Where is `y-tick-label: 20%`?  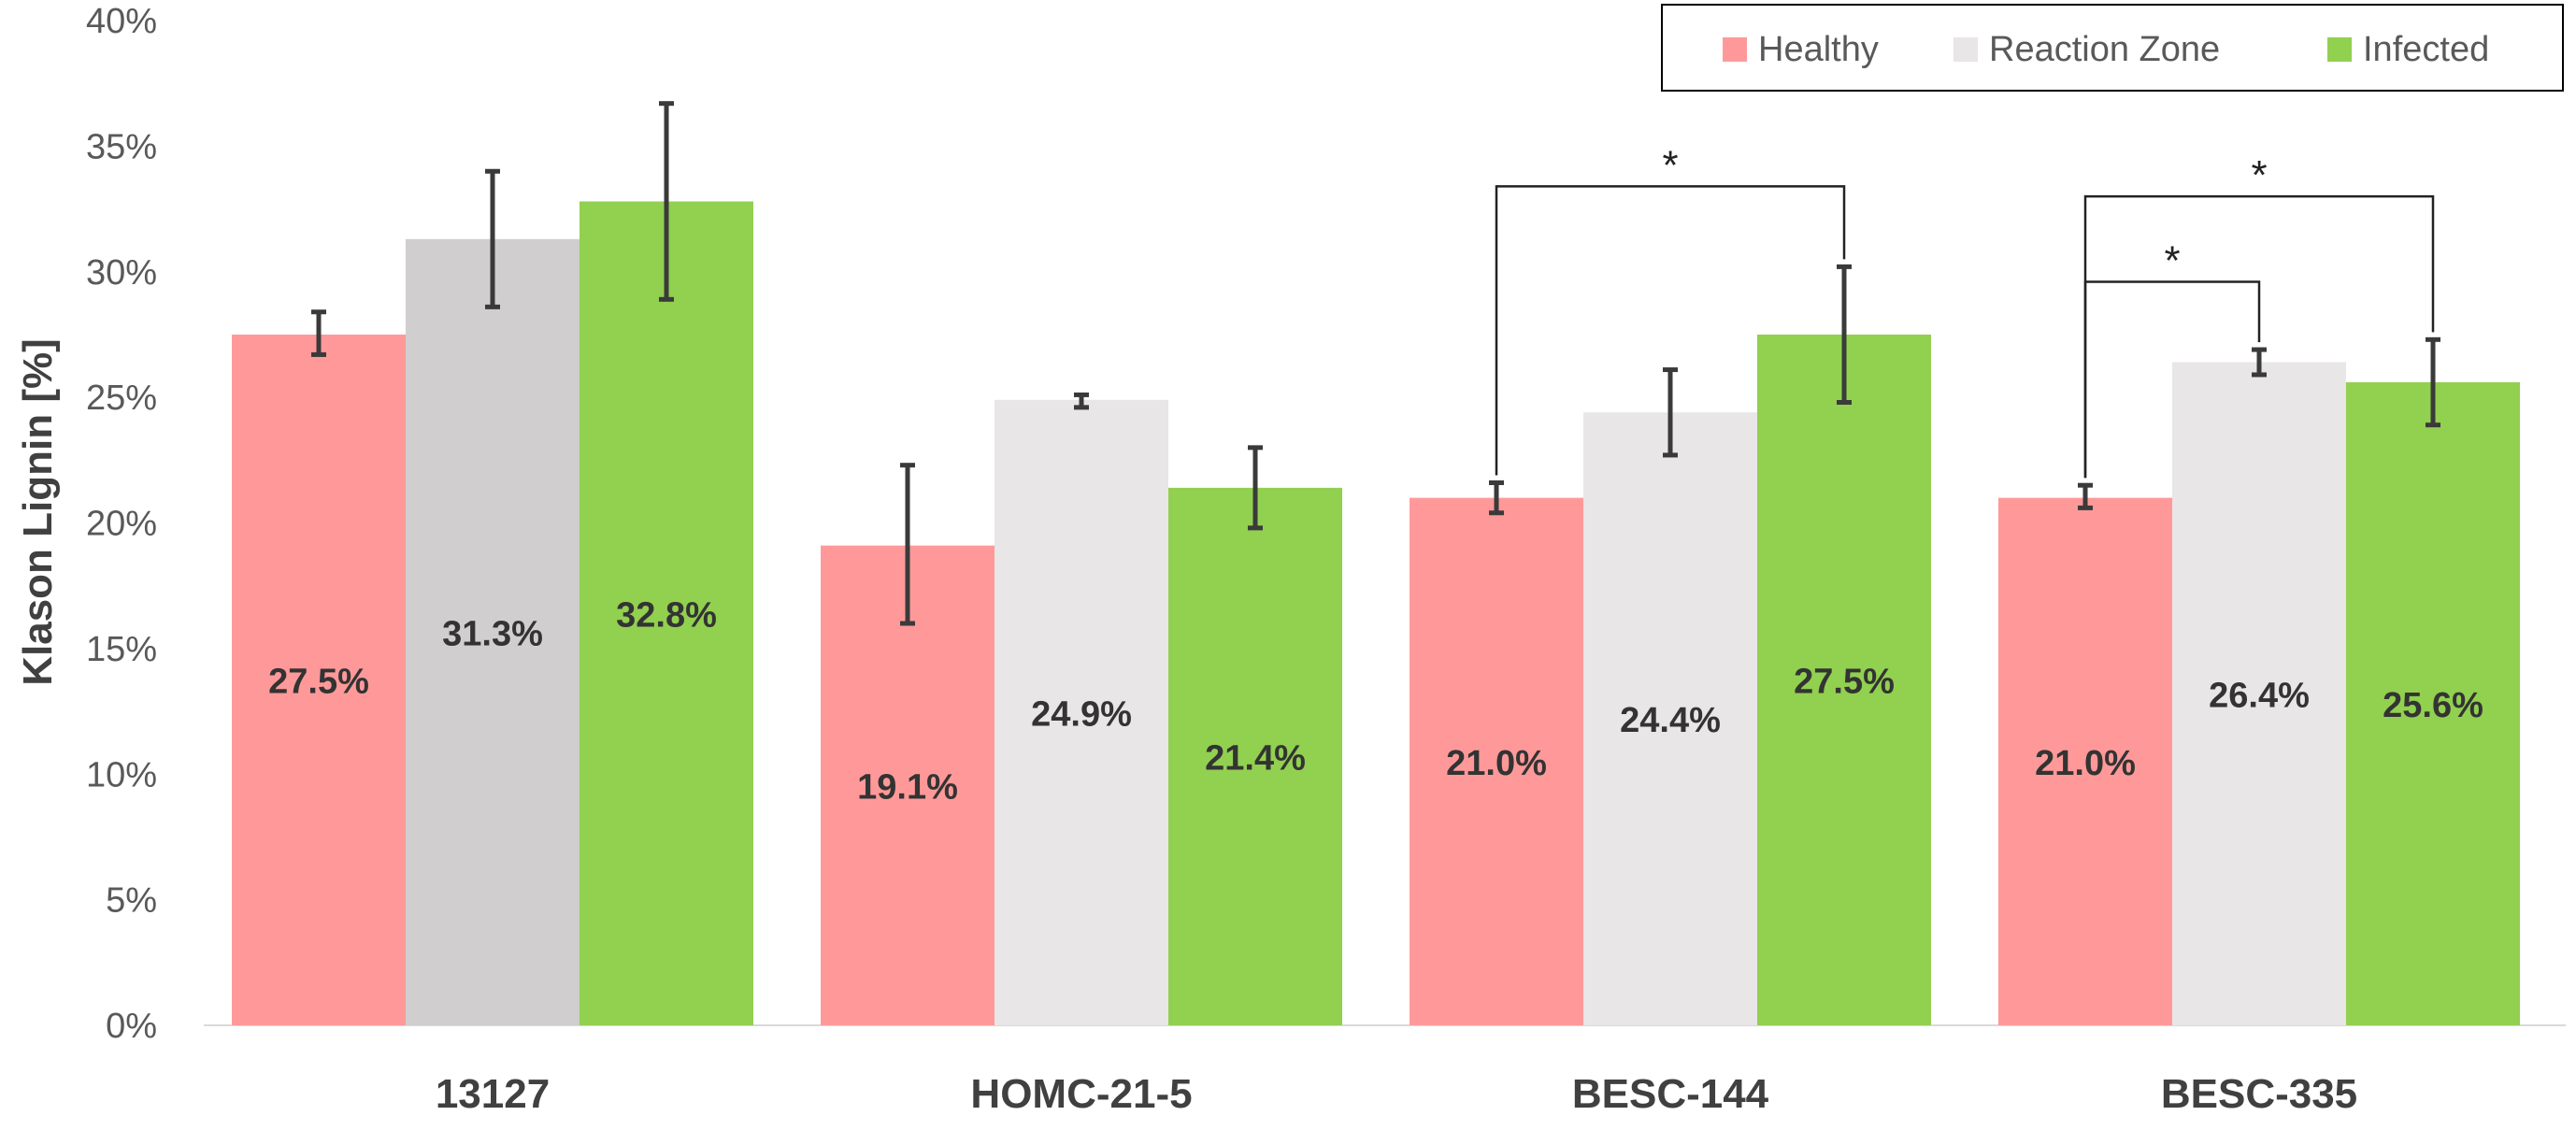
y-tick-label: 20% is located at coordinates (122, 524).